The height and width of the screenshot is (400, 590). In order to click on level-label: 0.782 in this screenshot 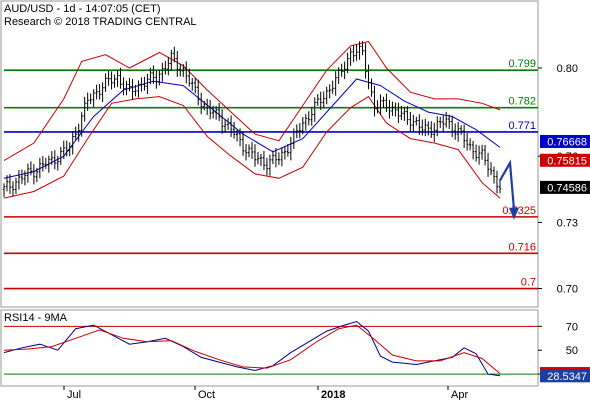, I will do `click(522, 102)`.